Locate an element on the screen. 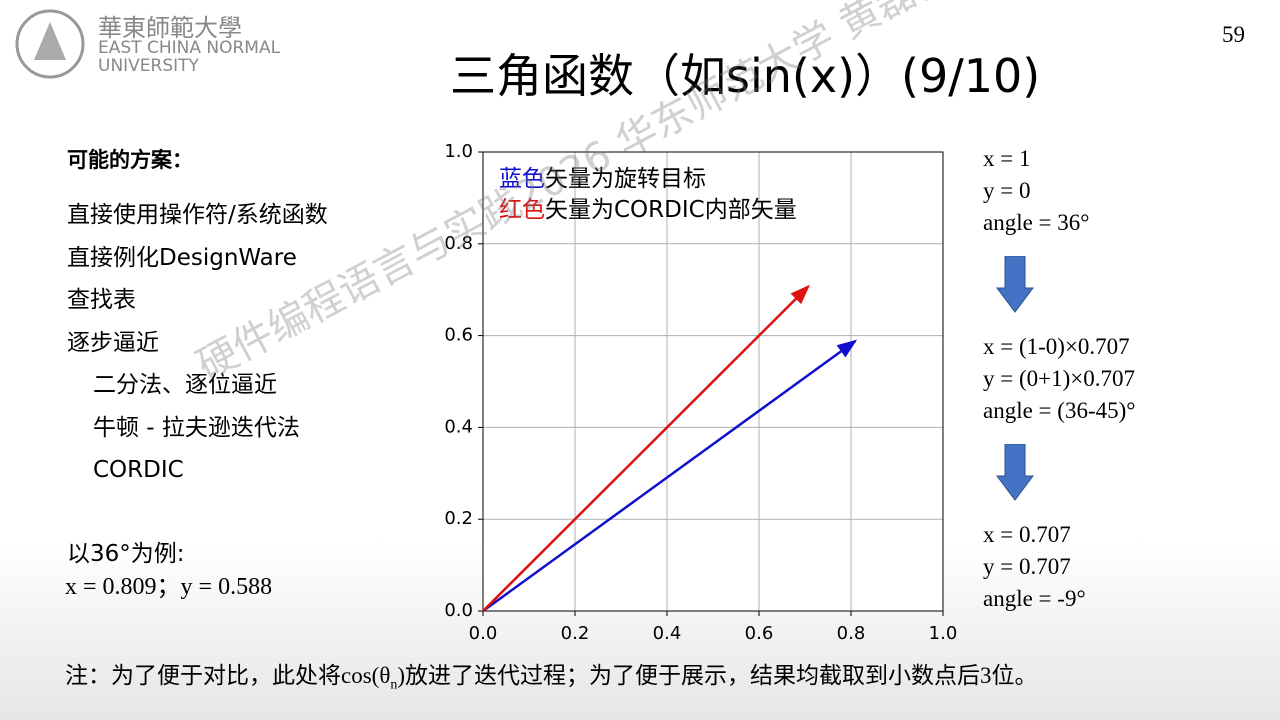 The width and height of the screenshot is (1280, 720). x-tick-label: 1.0 is located at coordinates (943, 633).